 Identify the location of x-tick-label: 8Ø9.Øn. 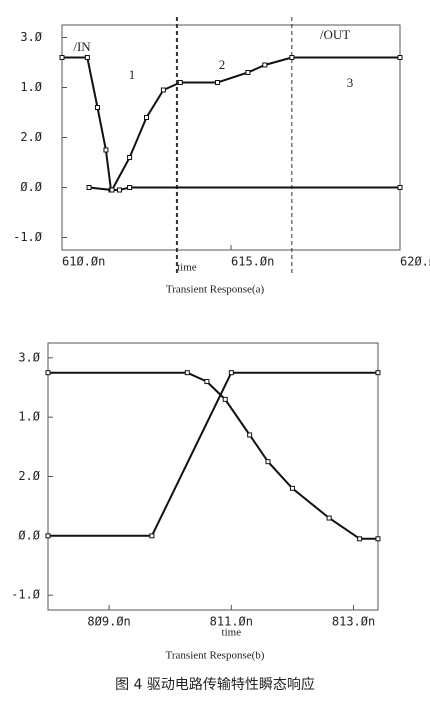
(108, 622).